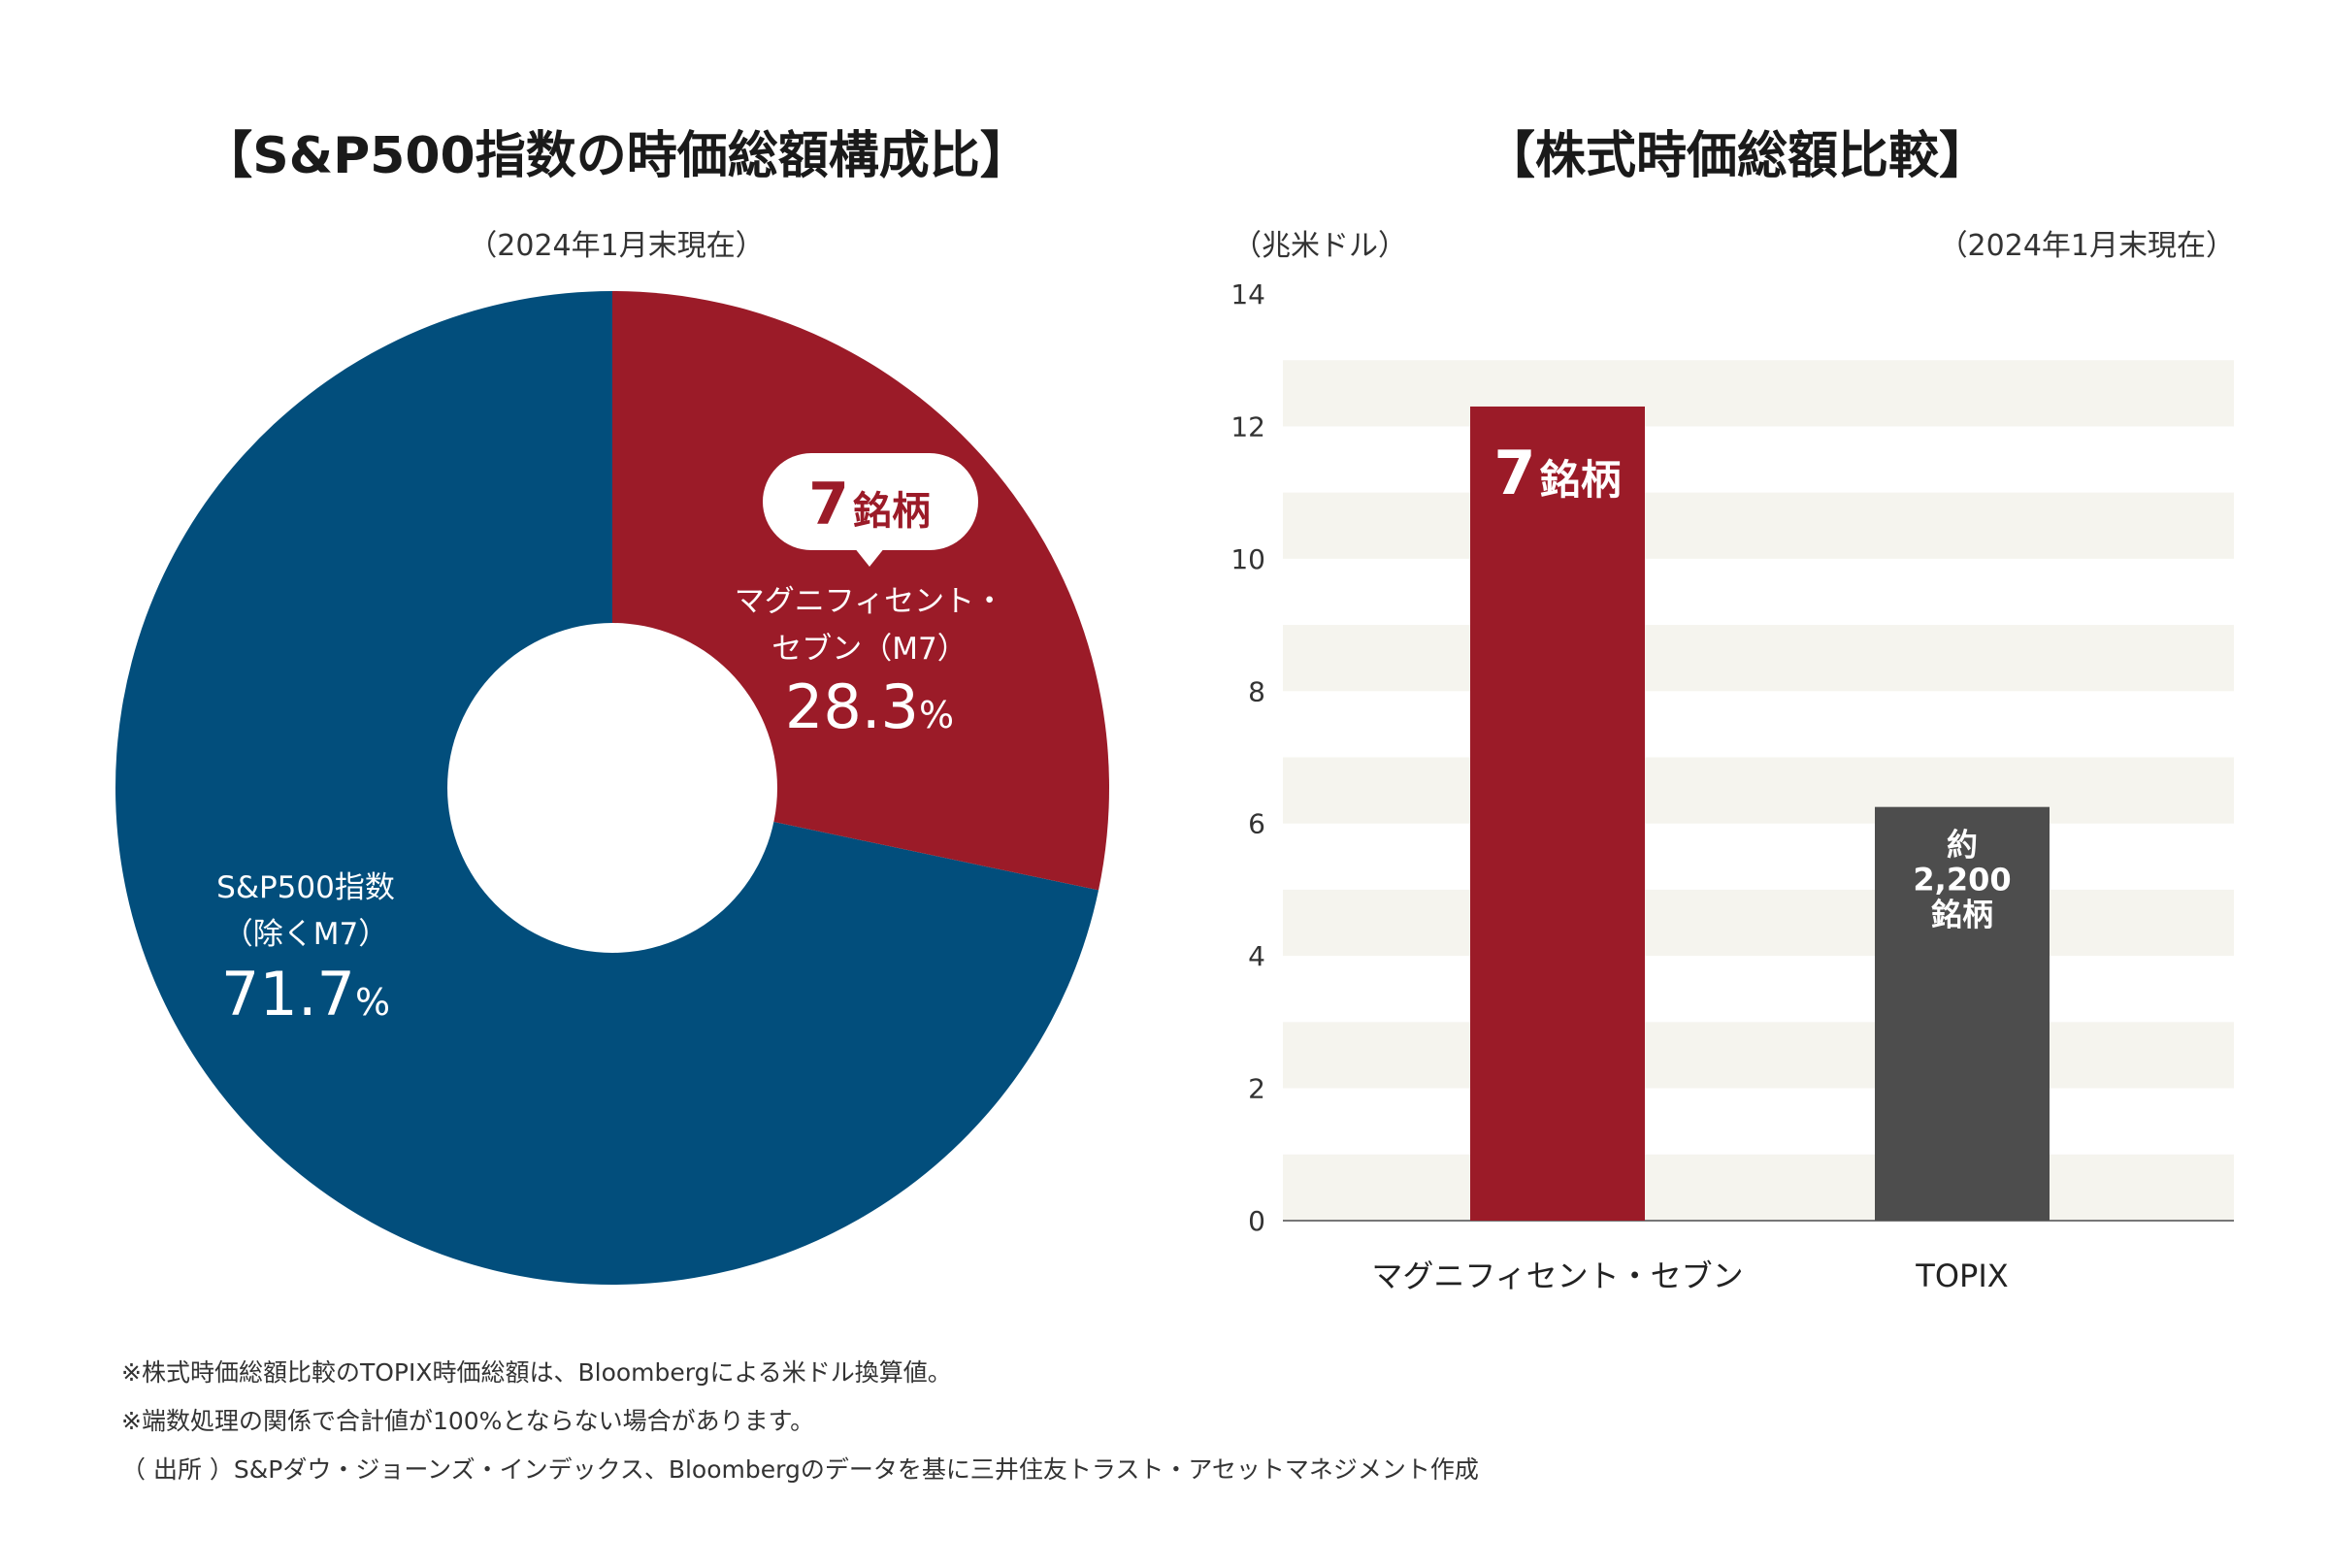 Image resolution: width=2329 pixels, height=1568 pixels. Describe the element at coordinates (869, 601) in the screenshot. I see `m7-slice-label-line1: マグニフィセント・` at that location.